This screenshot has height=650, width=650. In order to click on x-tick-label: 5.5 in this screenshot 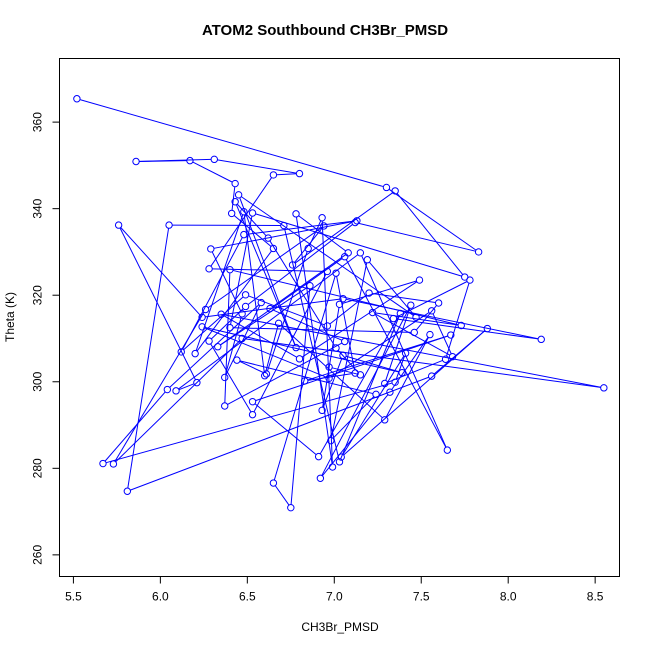, I will do `click(73, 597)`.